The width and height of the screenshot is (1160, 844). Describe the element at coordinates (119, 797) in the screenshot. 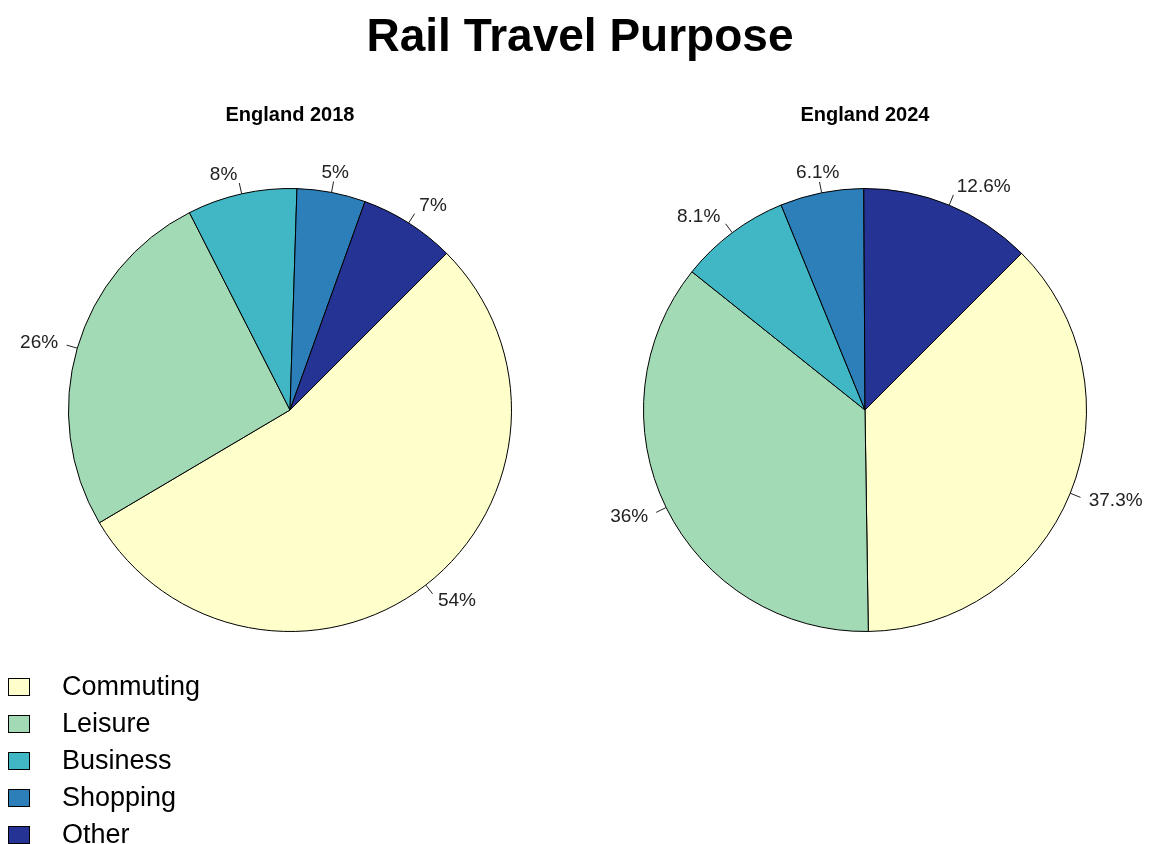

I see `legend-label: Shopping` at that location.